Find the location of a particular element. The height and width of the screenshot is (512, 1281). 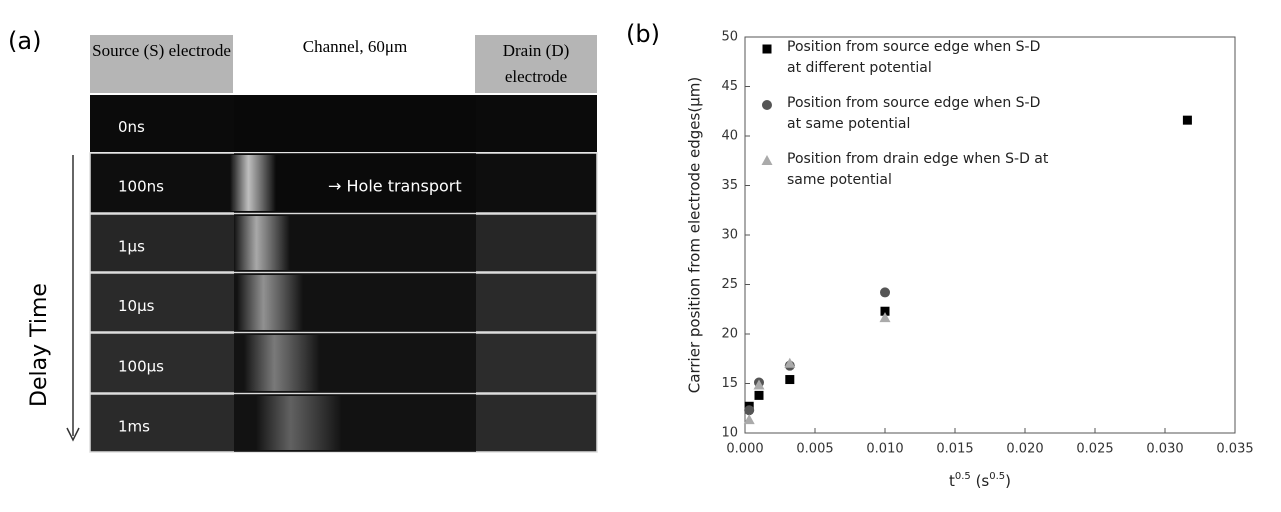

drain-box is located at coordinates (536, 64).